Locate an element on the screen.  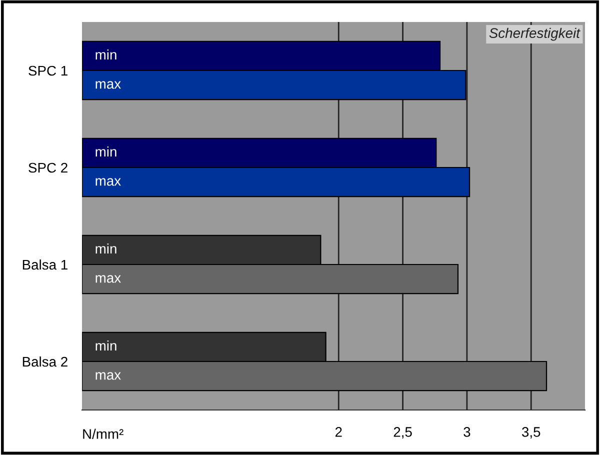
y-tick-label: SPC 2 is located at coordinates (48, 167).